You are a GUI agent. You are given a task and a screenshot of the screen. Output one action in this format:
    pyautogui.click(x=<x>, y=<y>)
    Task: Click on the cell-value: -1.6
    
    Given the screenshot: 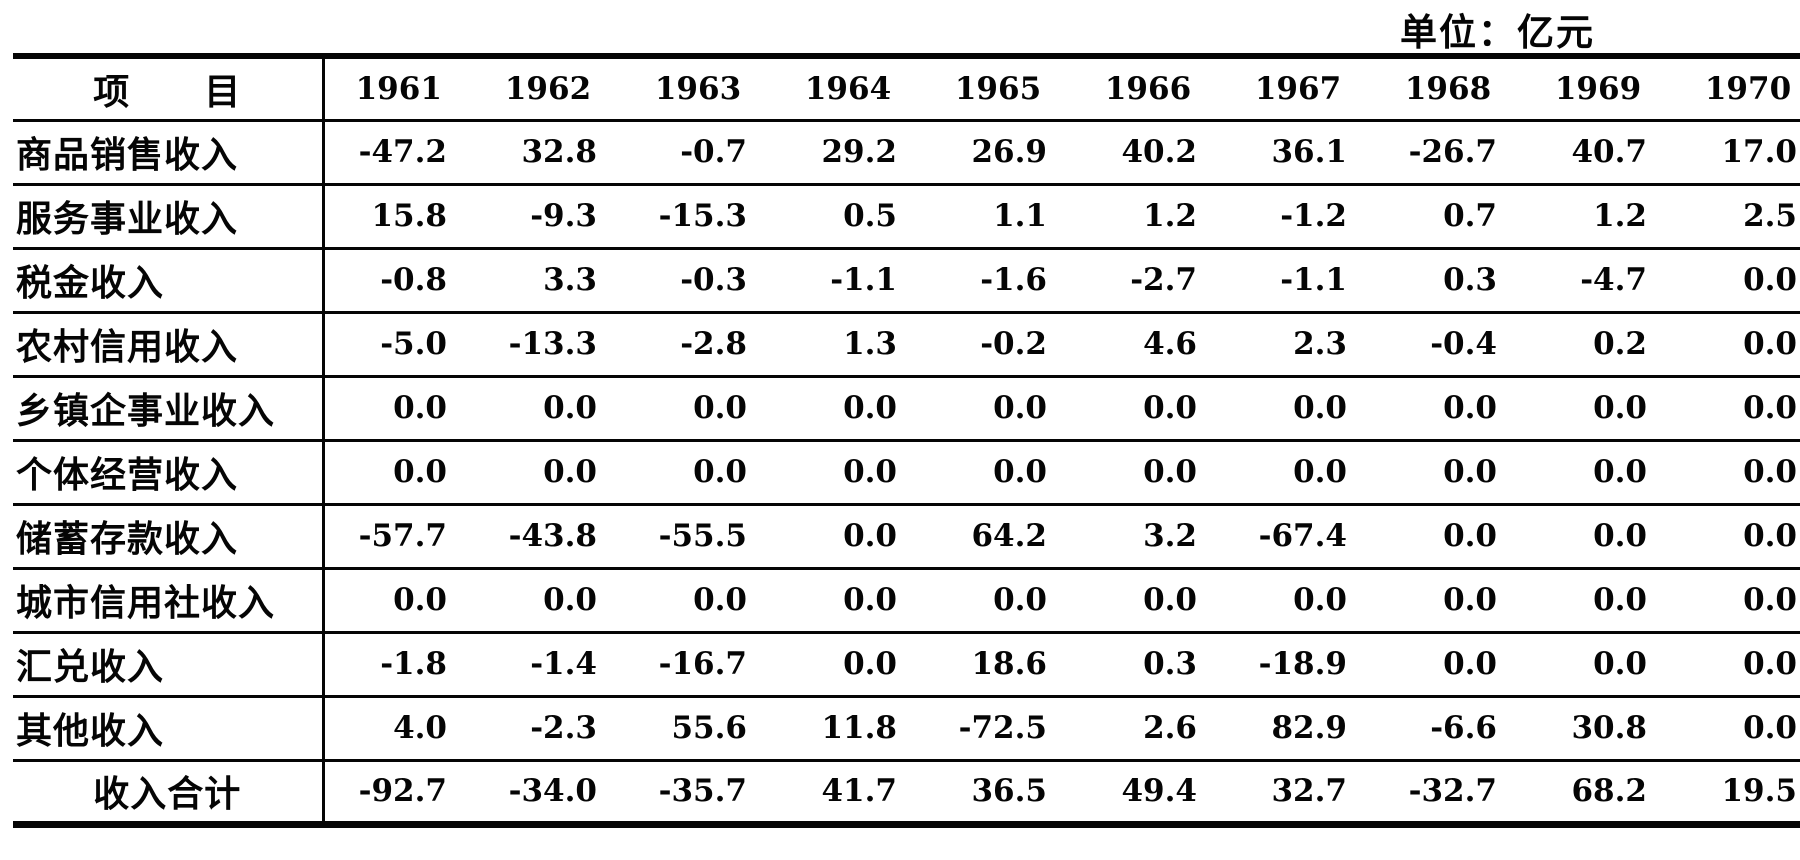 What is the action you would take?
    pyautogui.click(x=998, y=281)
    